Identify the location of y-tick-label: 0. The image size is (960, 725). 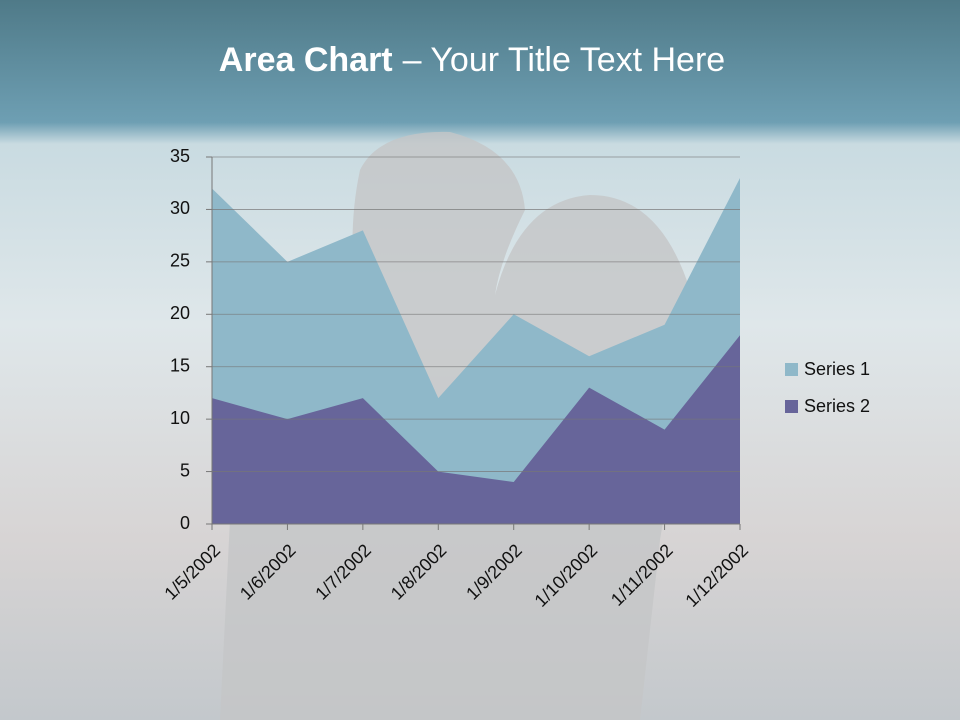
(185, 523).